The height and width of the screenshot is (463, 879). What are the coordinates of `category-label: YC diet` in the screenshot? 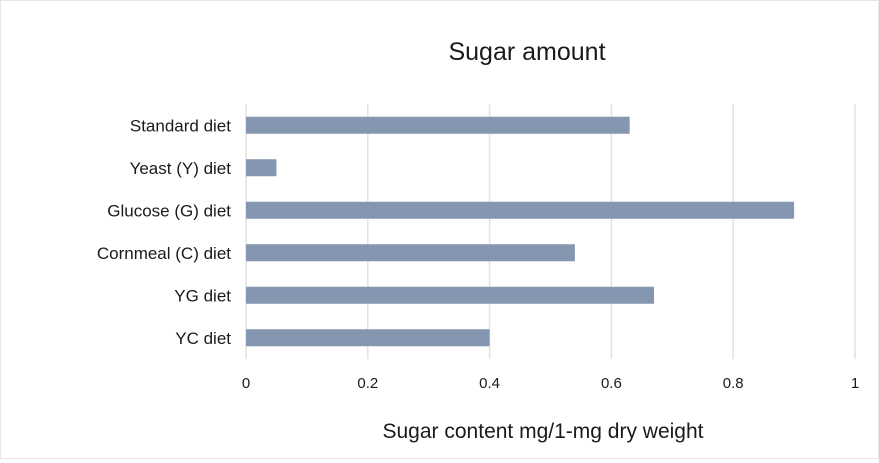 It's located at (203, 338).